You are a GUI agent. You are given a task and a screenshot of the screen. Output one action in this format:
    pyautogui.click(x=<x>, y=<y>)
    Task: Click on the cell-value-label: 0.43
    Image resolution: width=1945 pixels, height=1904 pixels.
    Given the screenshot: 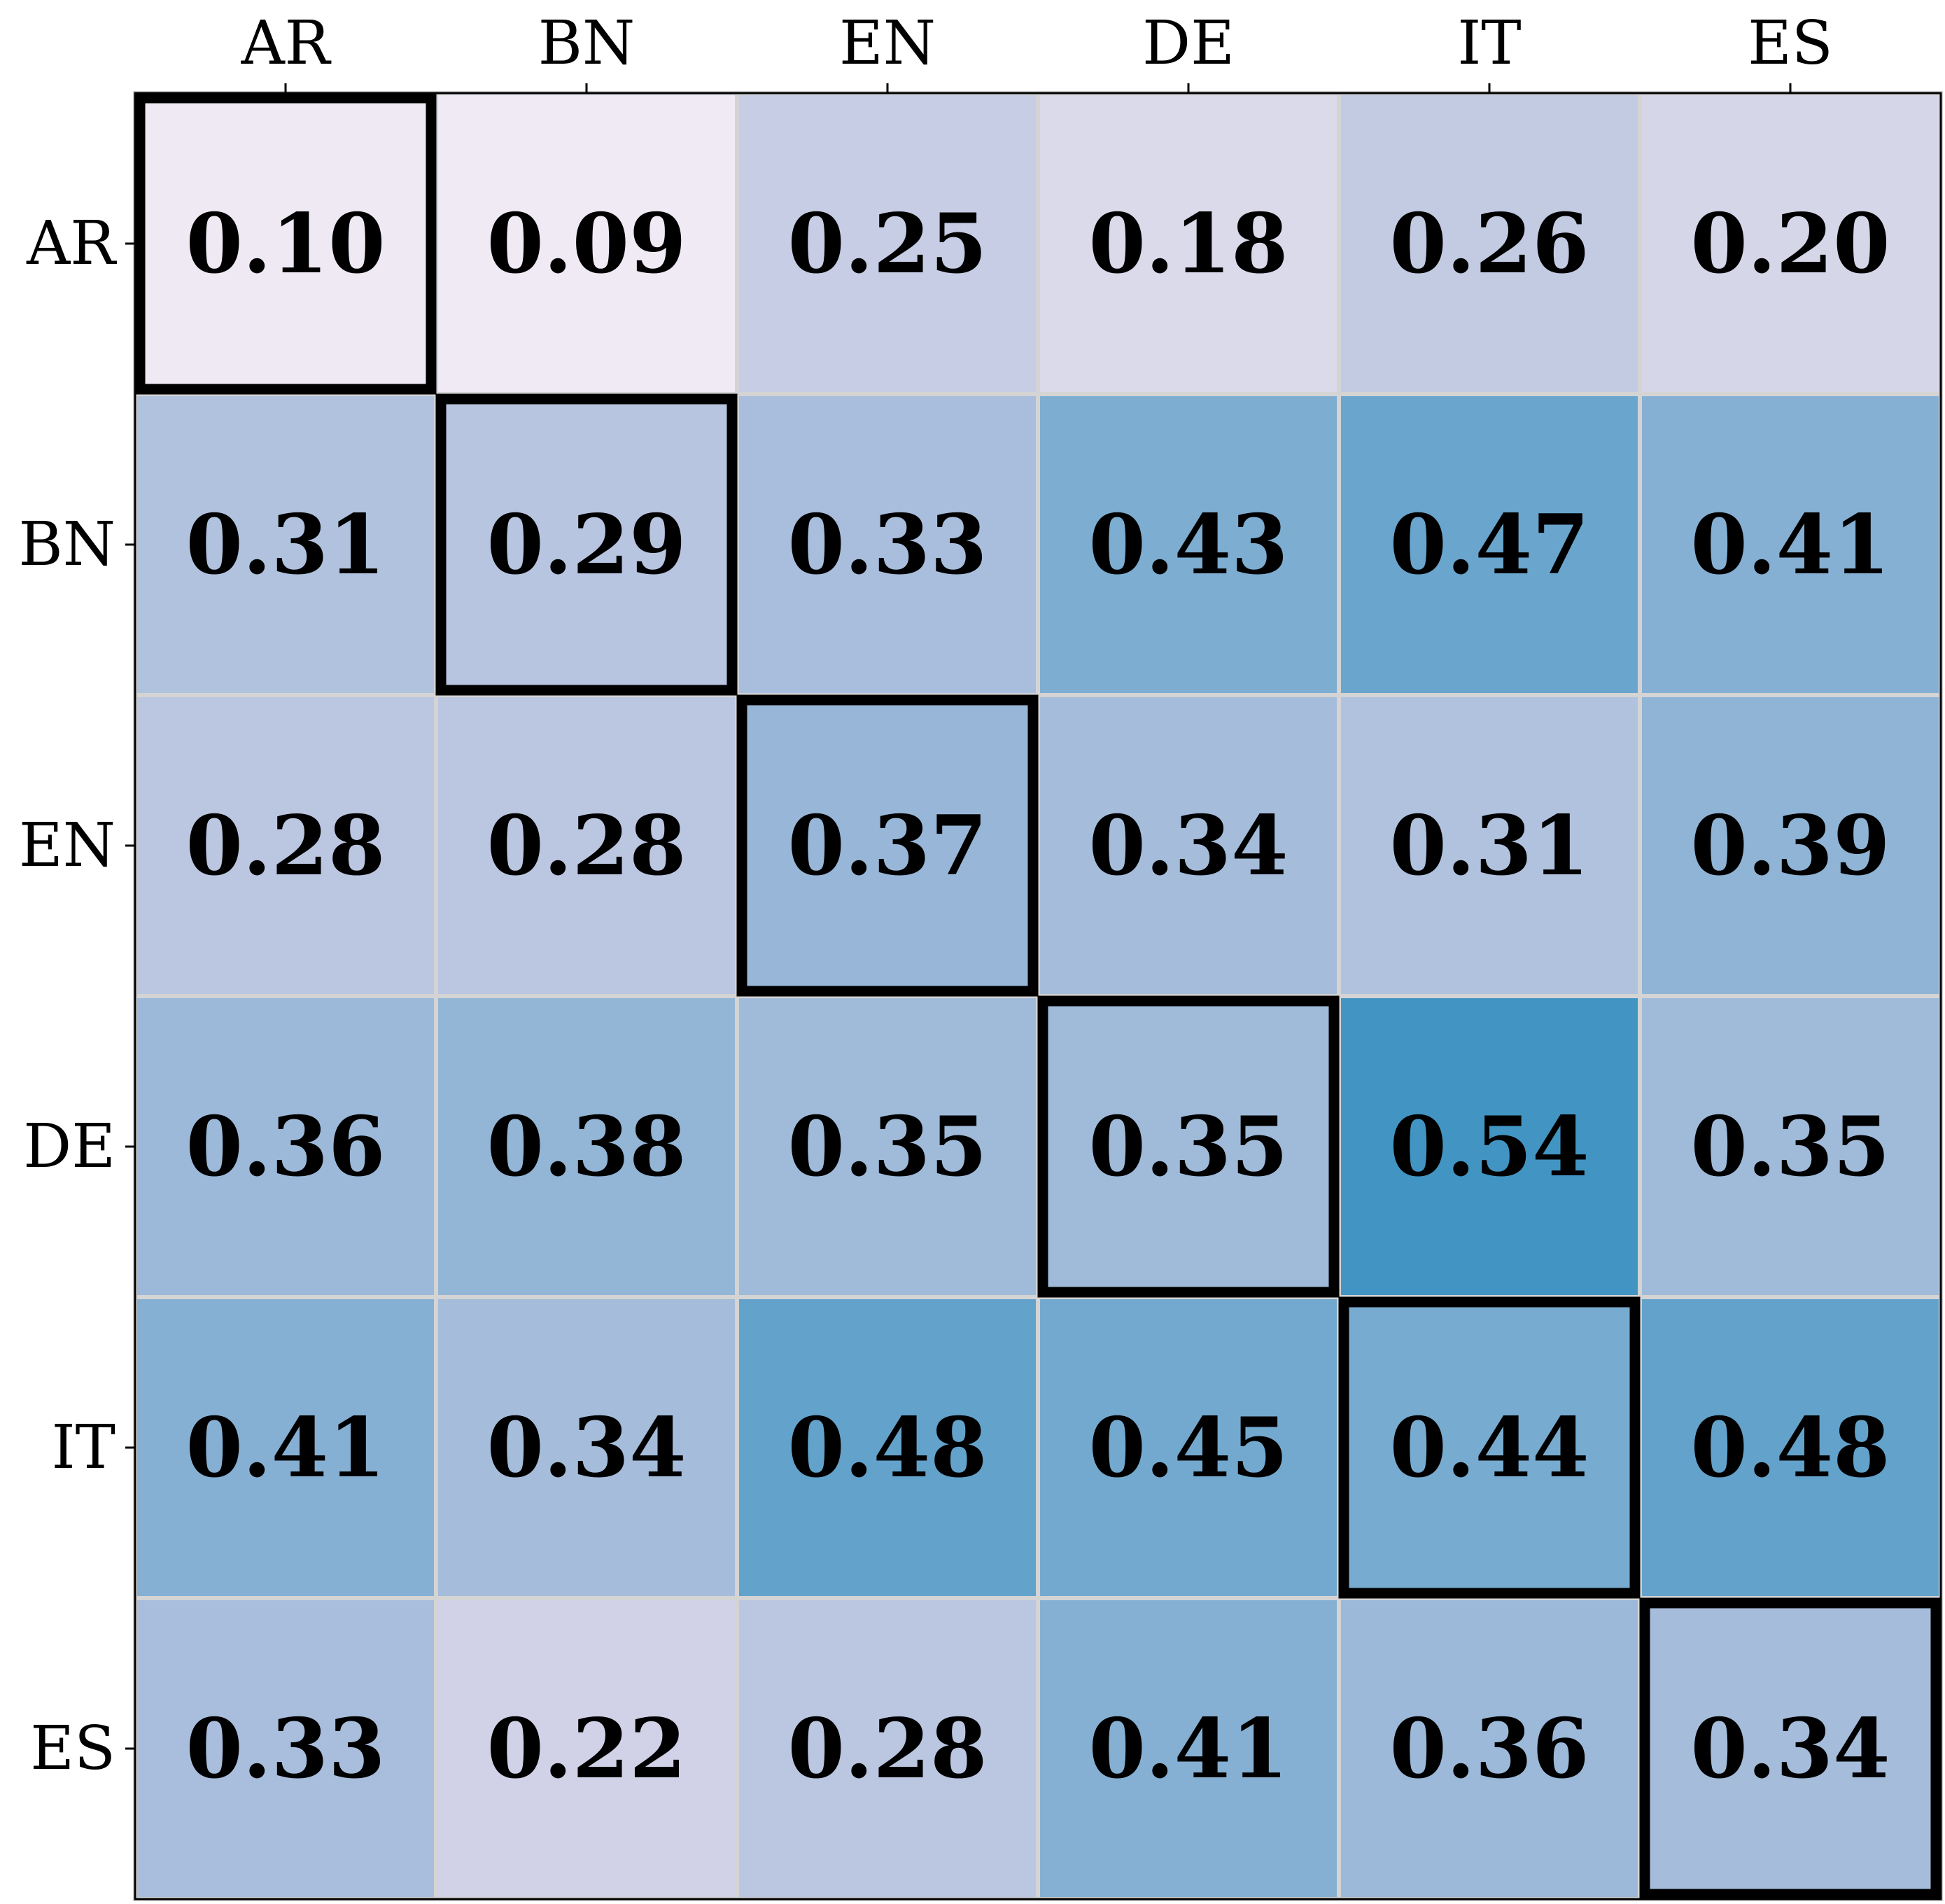 What is the action you would take?
    pyautogui.click(x=1189, y=544)
    